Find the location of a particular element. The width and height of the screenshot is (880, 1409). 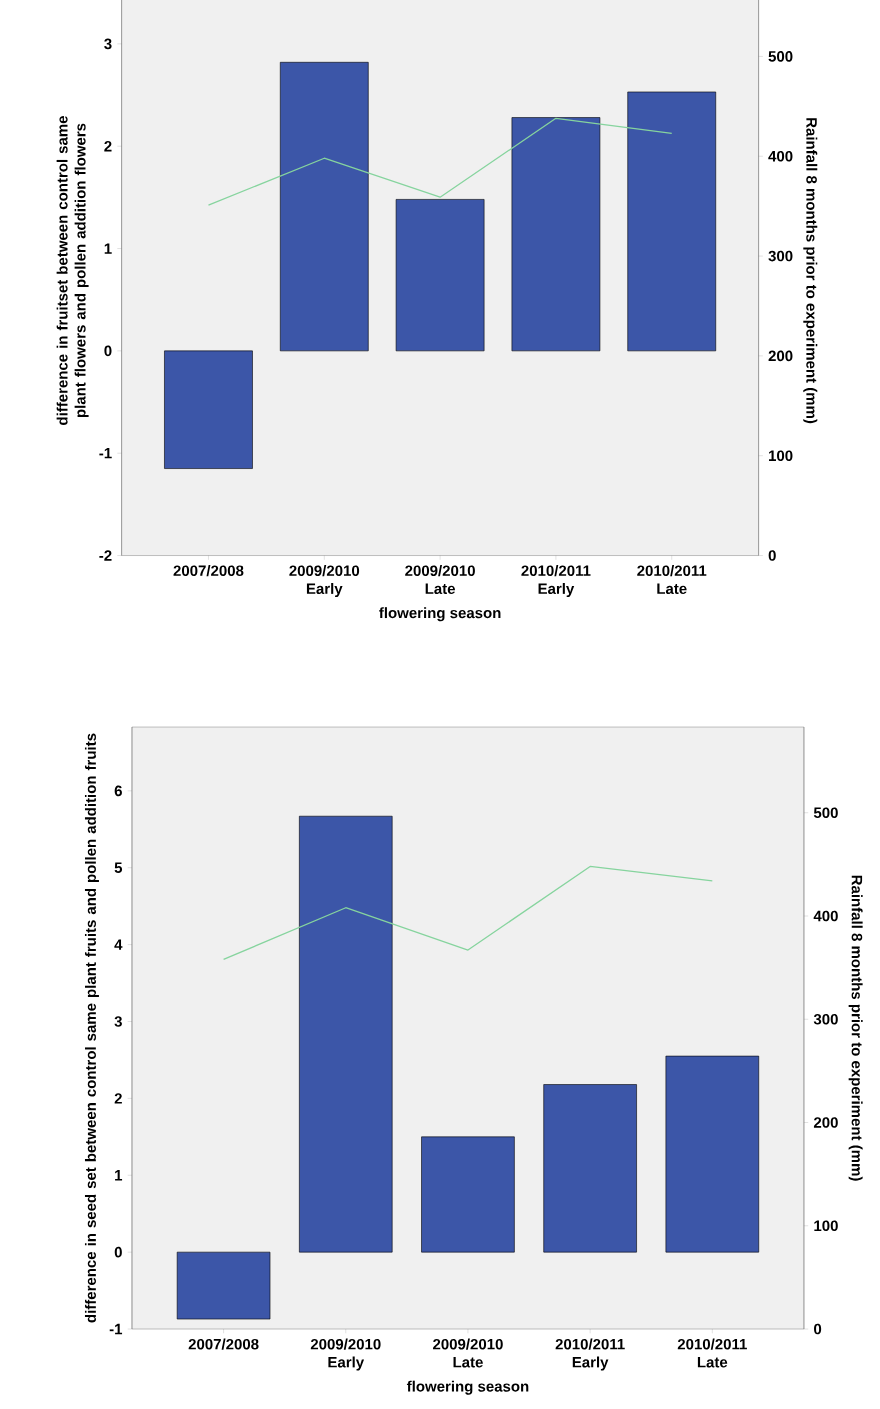

y-tick-label: 4 is located at coordinates (118, 944).